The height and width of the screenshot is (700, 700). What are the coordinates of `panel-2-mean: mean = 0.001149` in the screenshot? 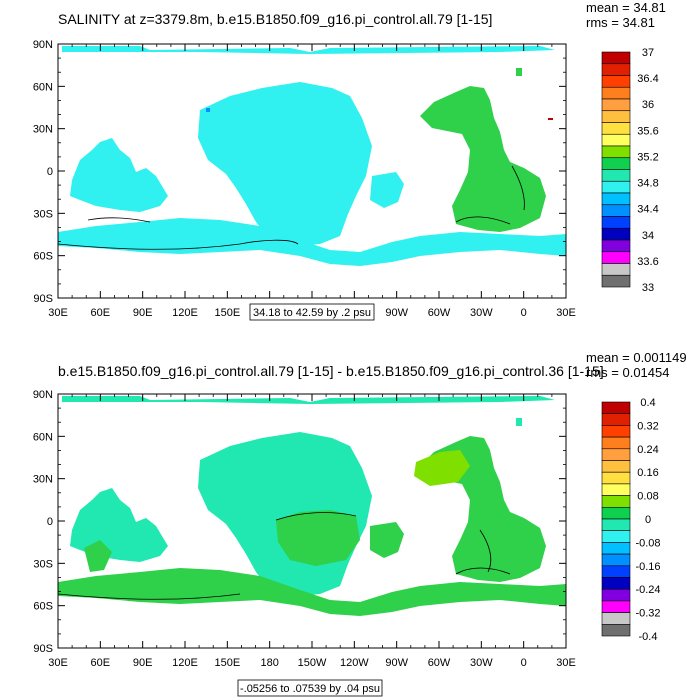 It's located at (636, 357).